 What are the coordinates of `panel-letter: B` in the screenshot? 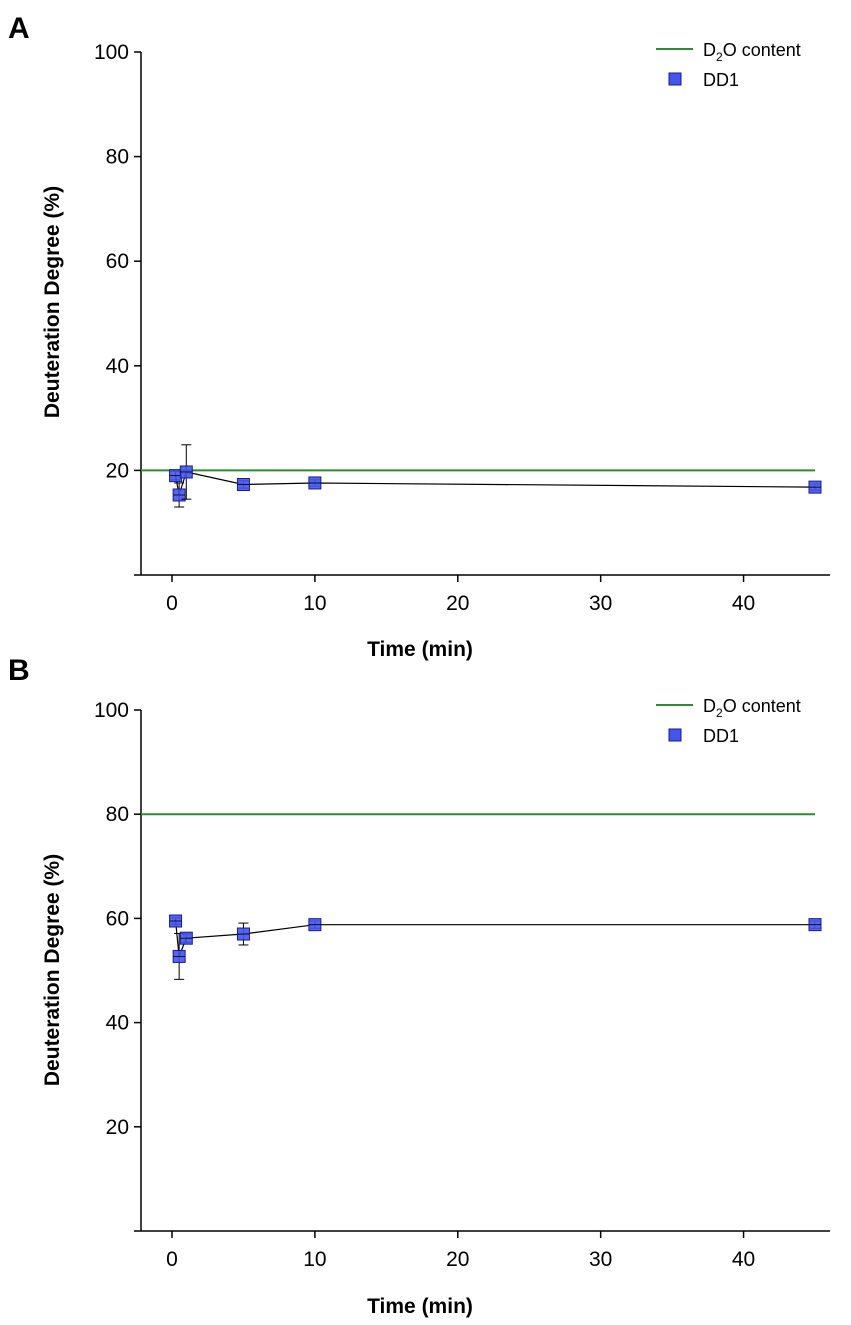 It's located at (19, 670).